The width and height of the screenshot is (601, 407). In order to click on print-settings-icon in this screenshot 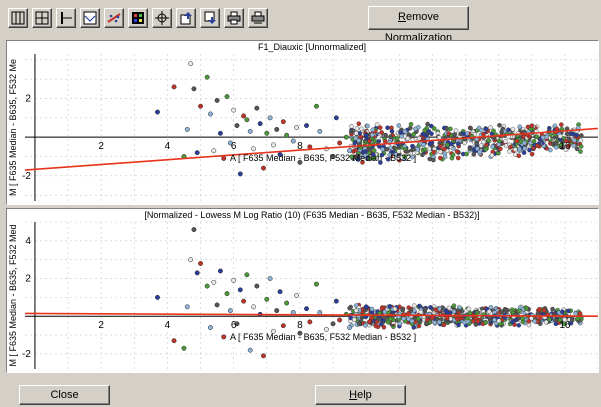, I will do `click(258, 17)`.